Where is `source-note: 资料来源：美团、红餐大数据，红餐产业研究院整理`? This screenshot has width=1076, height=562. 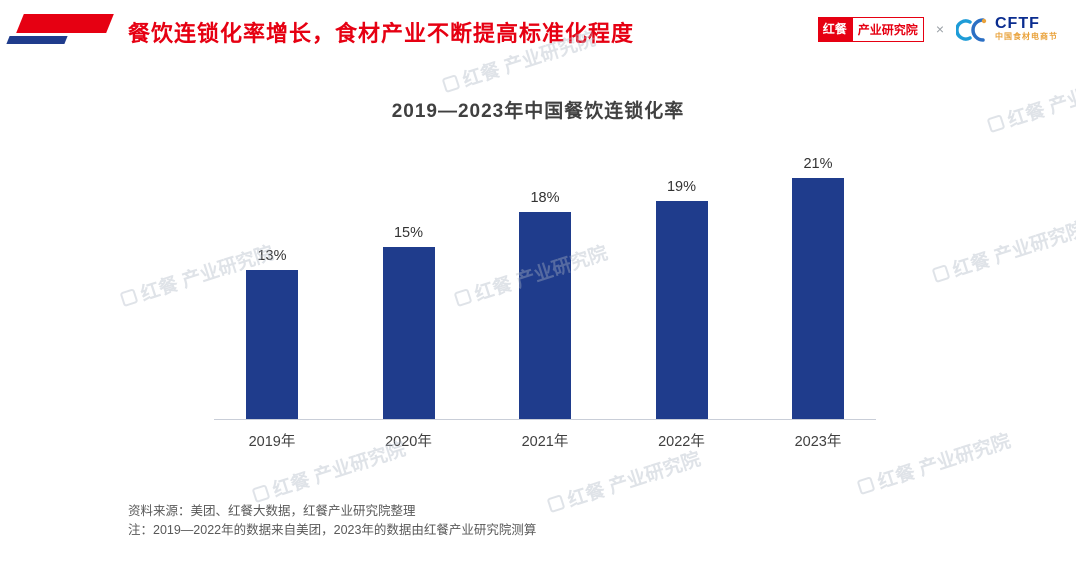 source-note: 资料来源：美团、红餐大数据，红餐产业研究院整理 is located at coordinates (272, 511).